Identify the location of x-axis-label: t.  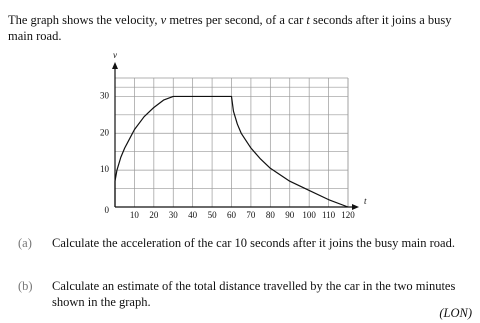
(365, 201).